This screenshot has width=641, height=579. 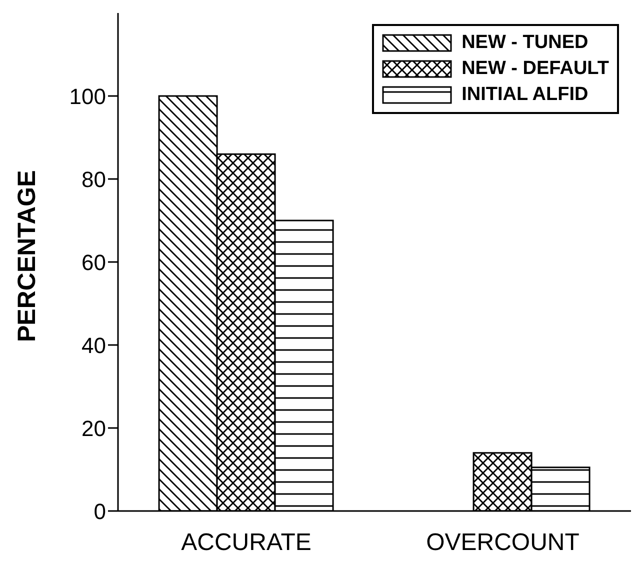 What do you see at coordinates (535, 69) in the screenshot?
I see `legend-label: NEW - DEFAULT` at bounding box center [535, 69].